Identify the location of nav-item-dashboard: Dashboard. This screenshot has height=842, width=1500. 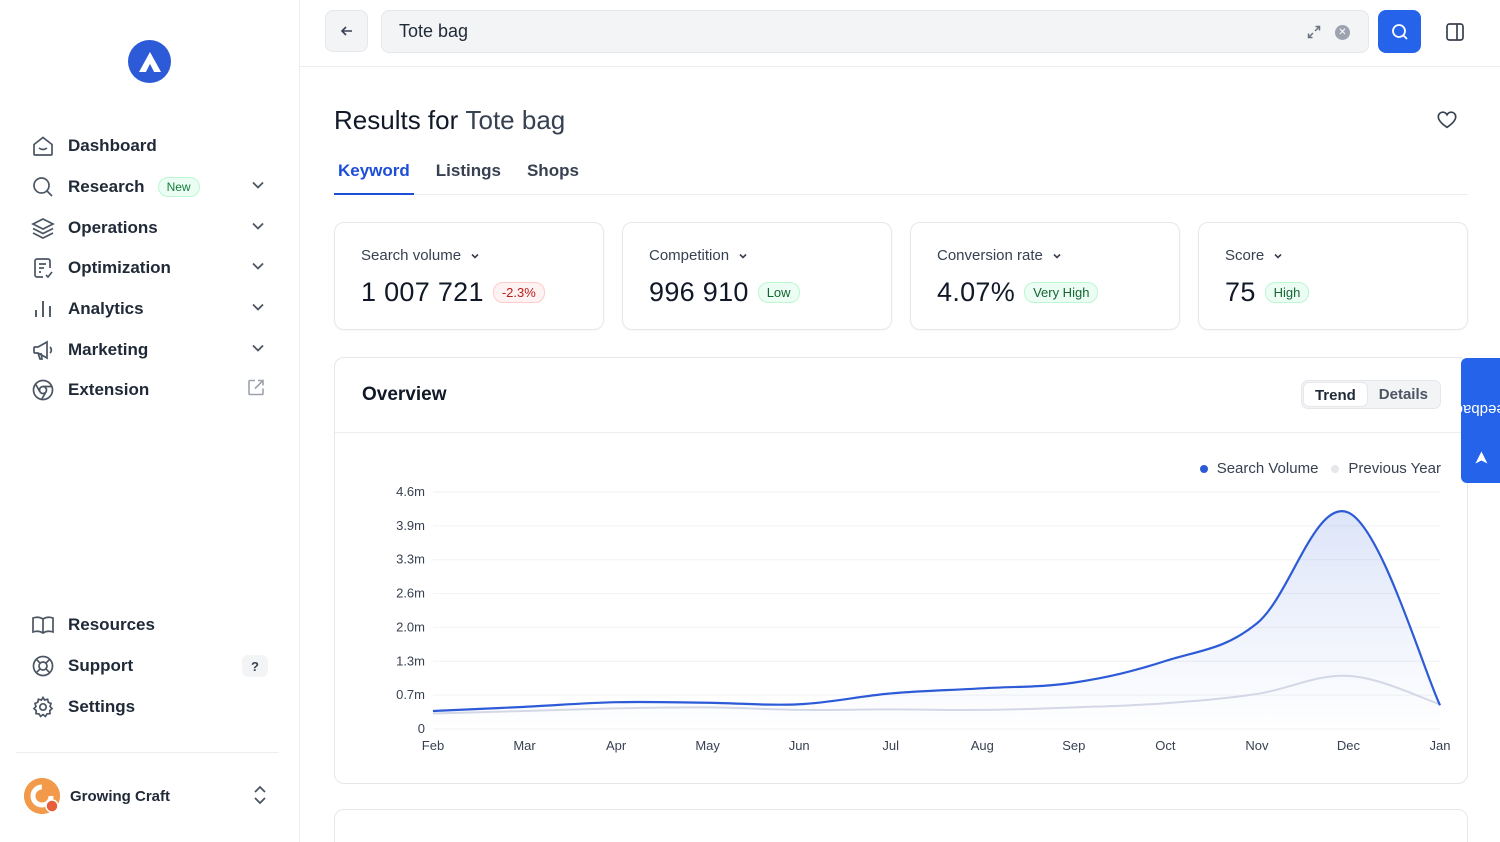
(150, 146).